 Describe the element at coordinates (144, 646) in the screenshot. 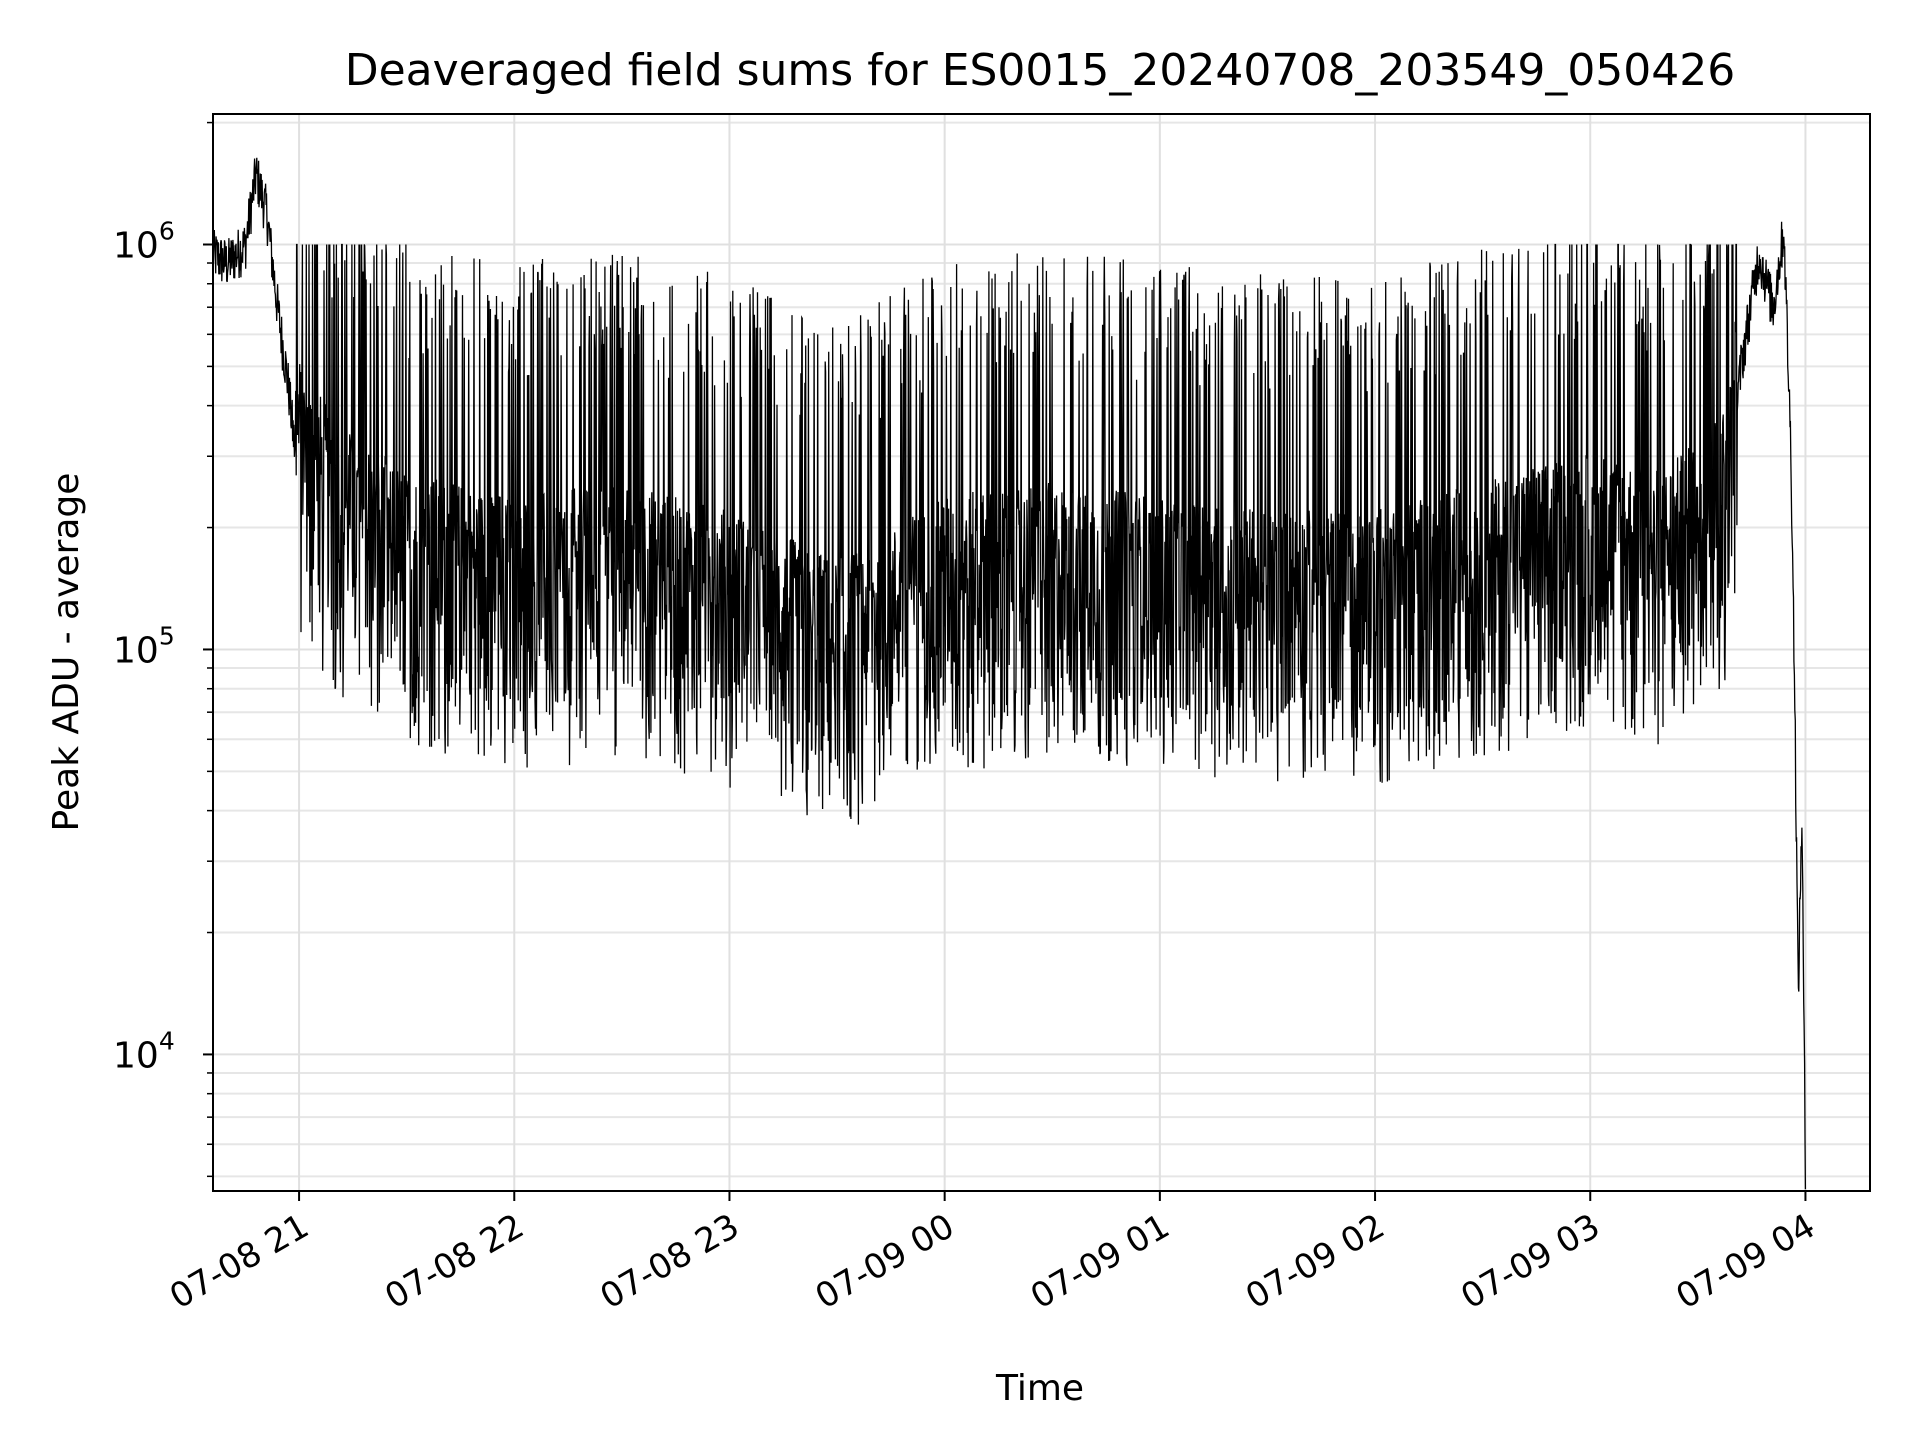

I see `y-tick-label: 10⁵` at that location.